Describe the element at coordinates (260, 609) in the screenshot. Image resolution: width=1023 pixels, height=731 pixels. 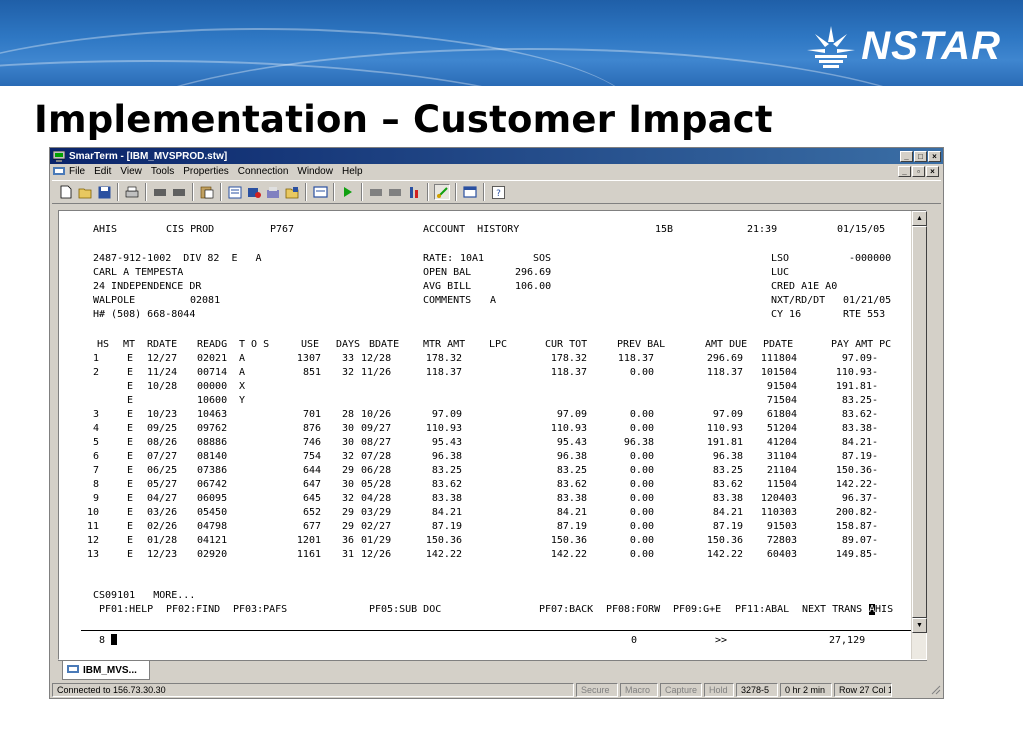
I see `pf03-key: PF03:PAFS` at that location.